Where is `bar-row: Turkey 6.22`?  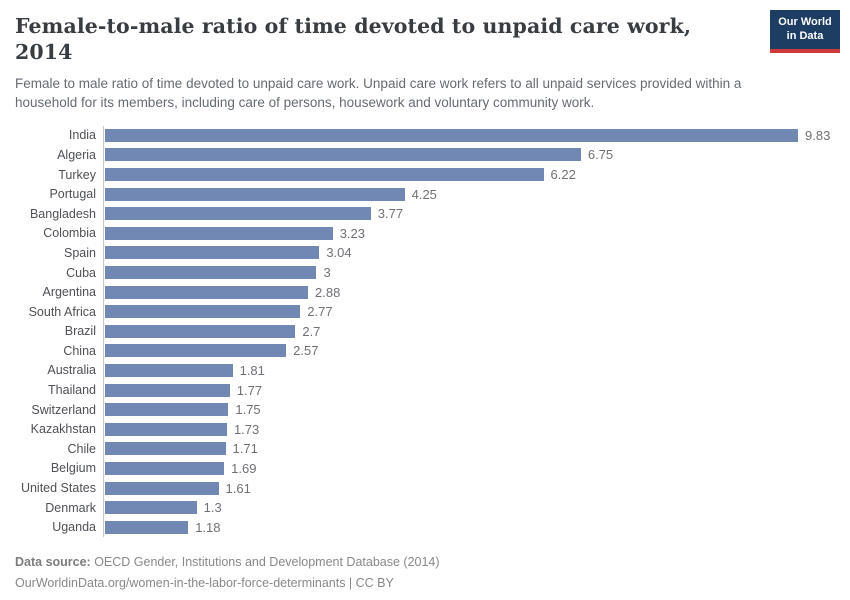
bar-row: Turkey 6.22 is located at coordinates (427, 174).